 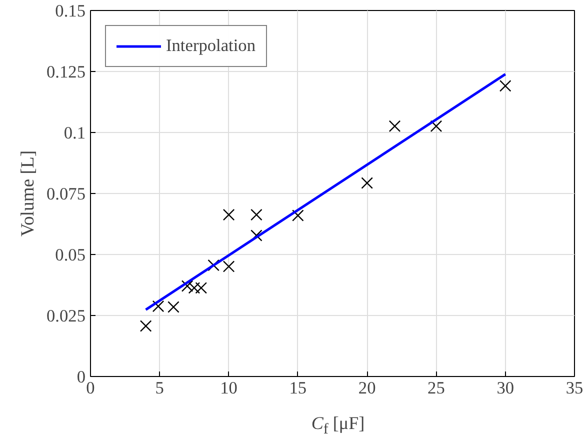 What do you see at coordinates (159, 388) in the screenshot?
I see `x-tick-label: 5` at bounding box center [159, 388].